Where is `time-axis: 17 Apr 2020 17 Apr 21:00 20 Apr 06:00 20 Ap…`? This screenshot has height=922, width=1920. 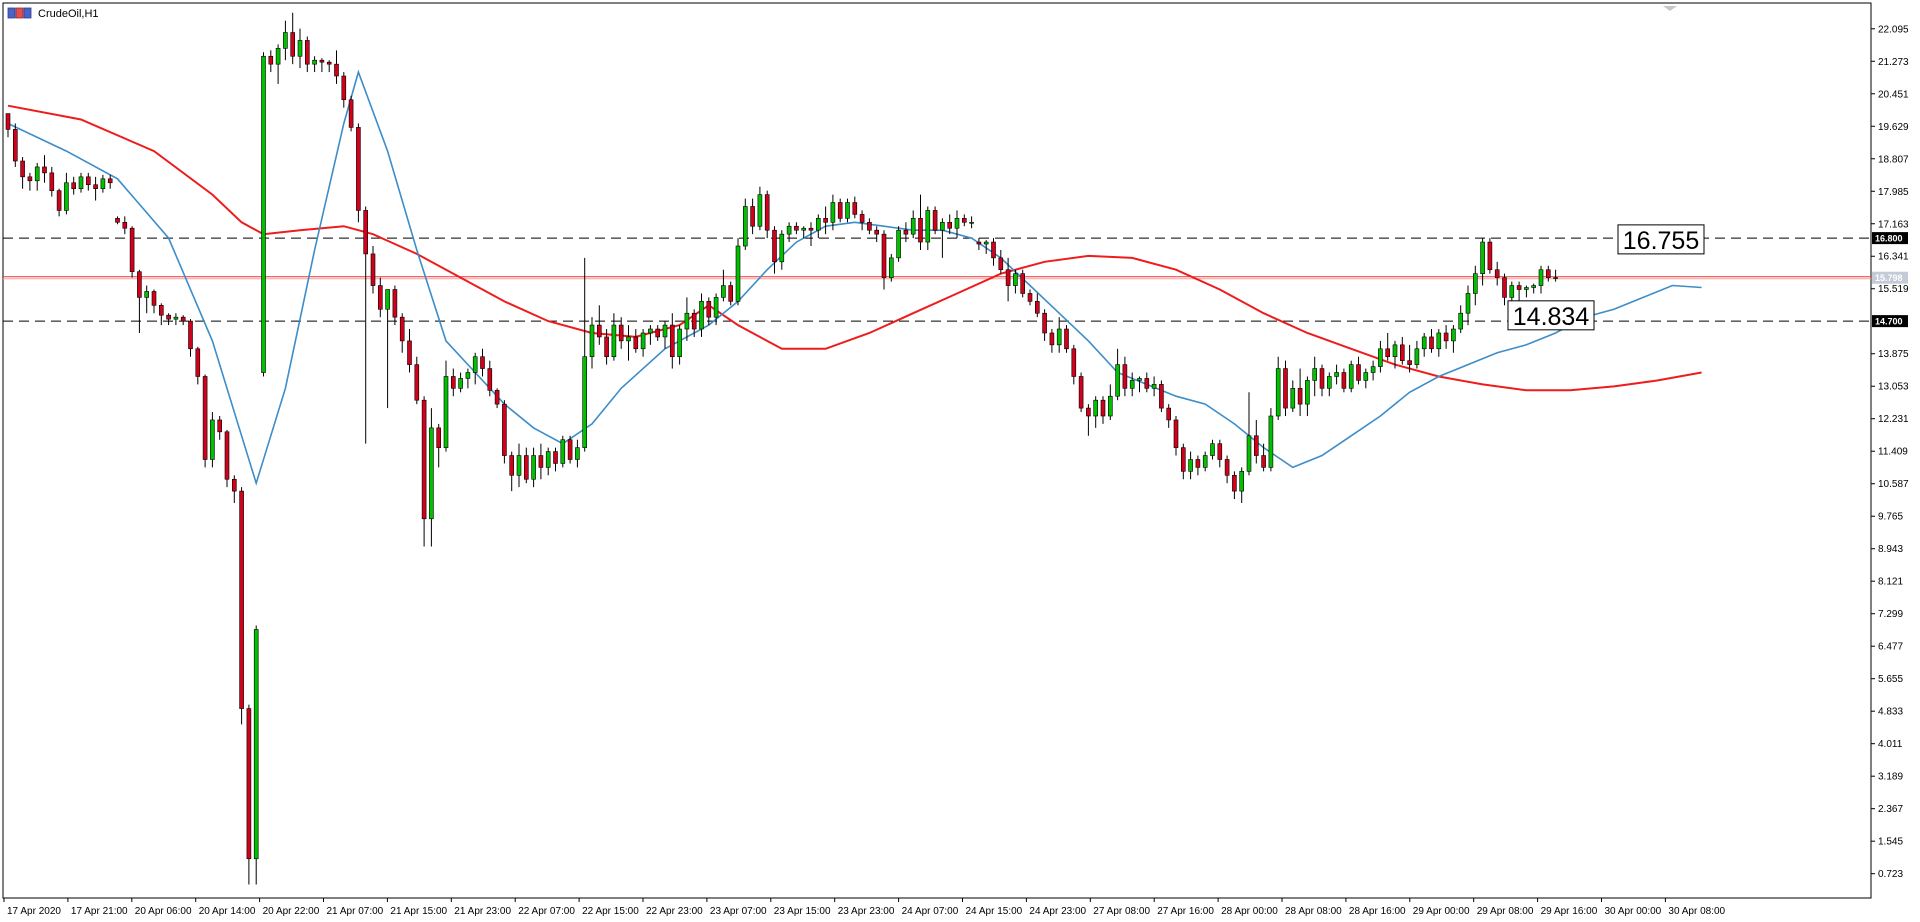 time-axis: 17 Apr 2020 17 Apr 21:00 20 Apr 06:00 20 Ap… is located at coordinates (864, 907).